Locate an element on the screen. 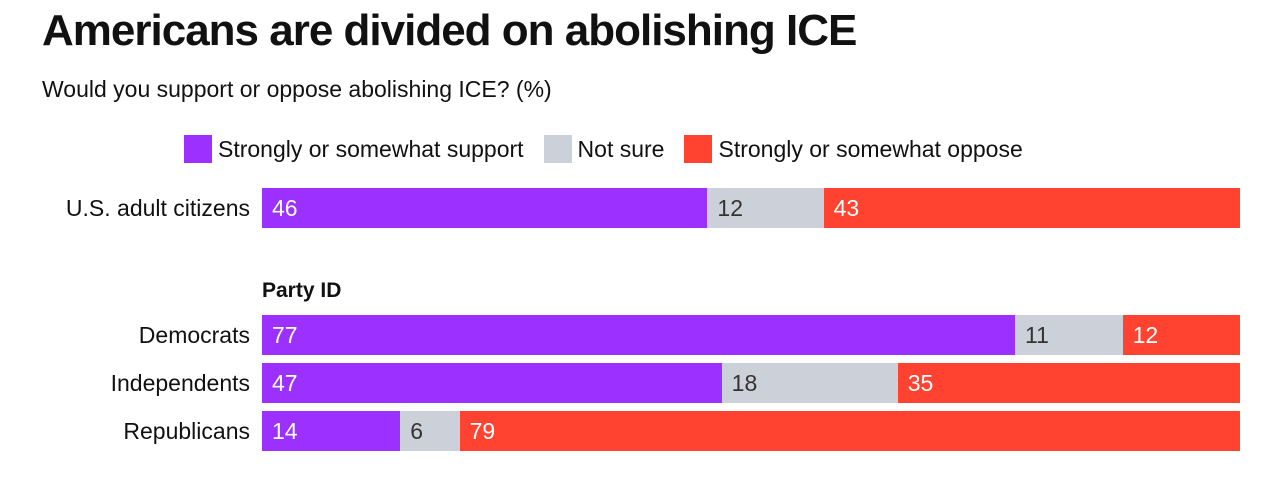  legend-label-support: Strongly or somewhat support is located at coordinates (371, 148).